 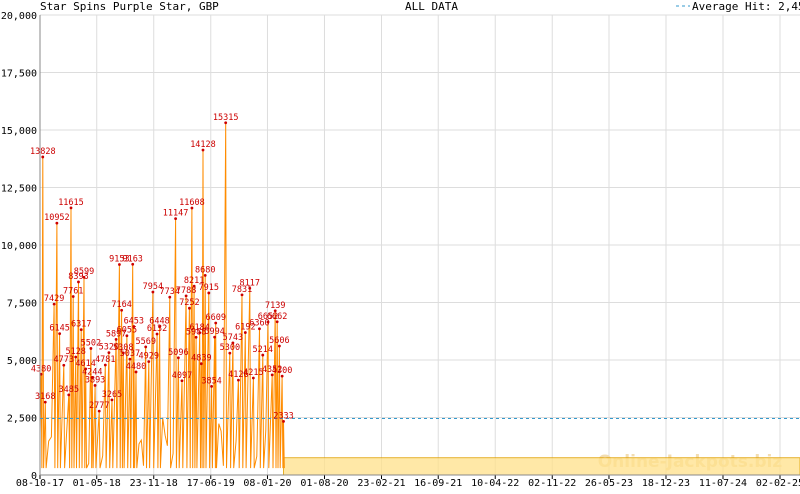 I want to click on x-tick-label: 23-02-21, so click(x=381, y=483).